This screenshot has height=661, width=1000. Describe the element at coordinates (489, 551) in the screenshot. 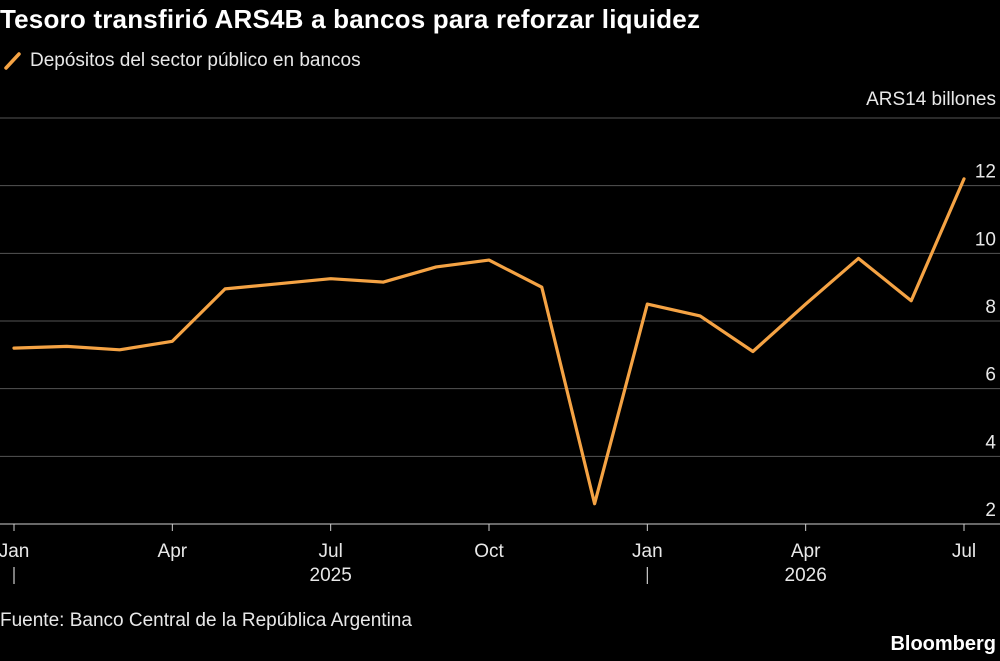

I see `x-tick-label: Oct` at that location.